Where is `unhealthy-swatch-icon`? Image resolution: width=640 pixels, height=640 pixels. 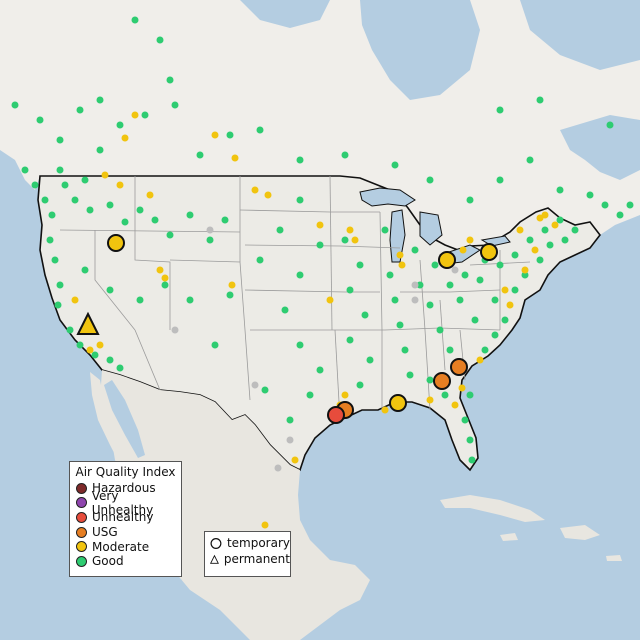 unhealthy-swatch-icon is located at coordinates (81, 517).